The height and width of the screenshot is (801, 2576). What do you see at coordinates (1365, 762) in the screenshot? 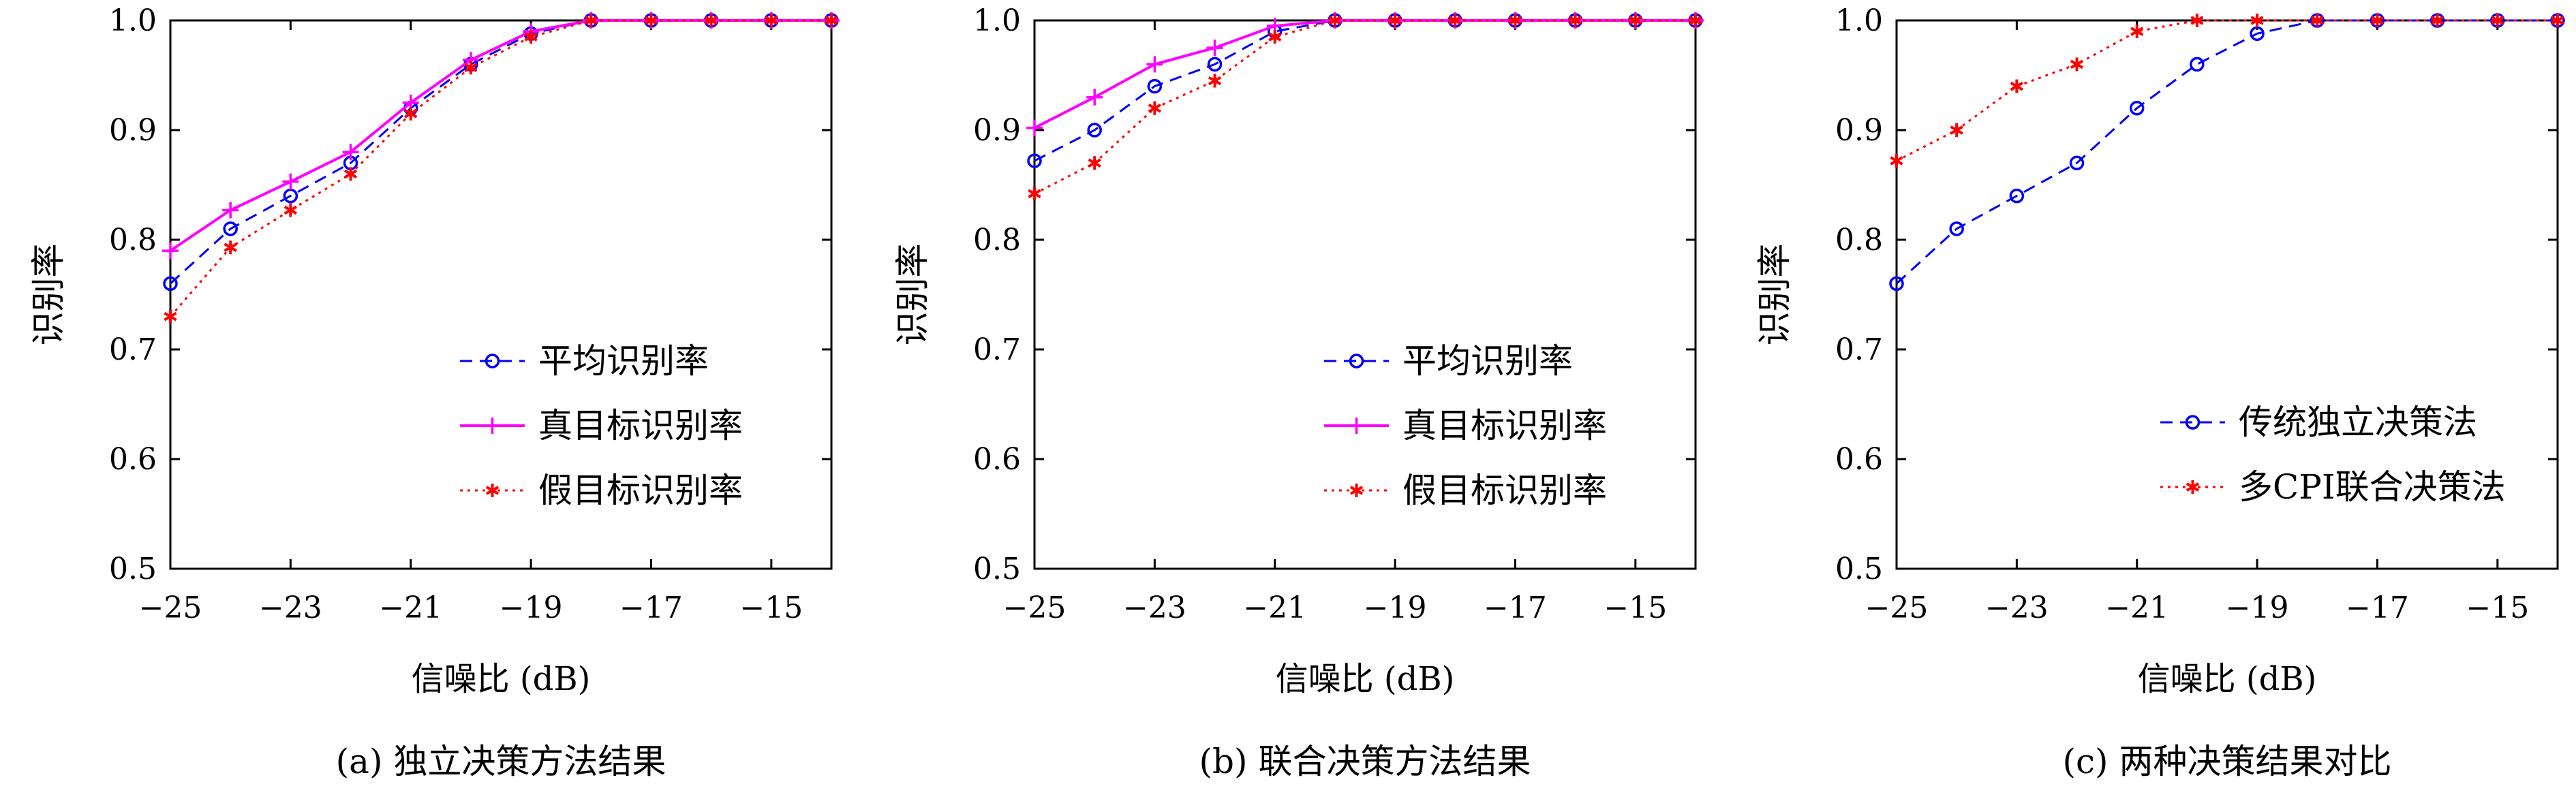
I see `subfigure-caption: (b) 联合决策方法结果` at bounding box center [1365, 762].